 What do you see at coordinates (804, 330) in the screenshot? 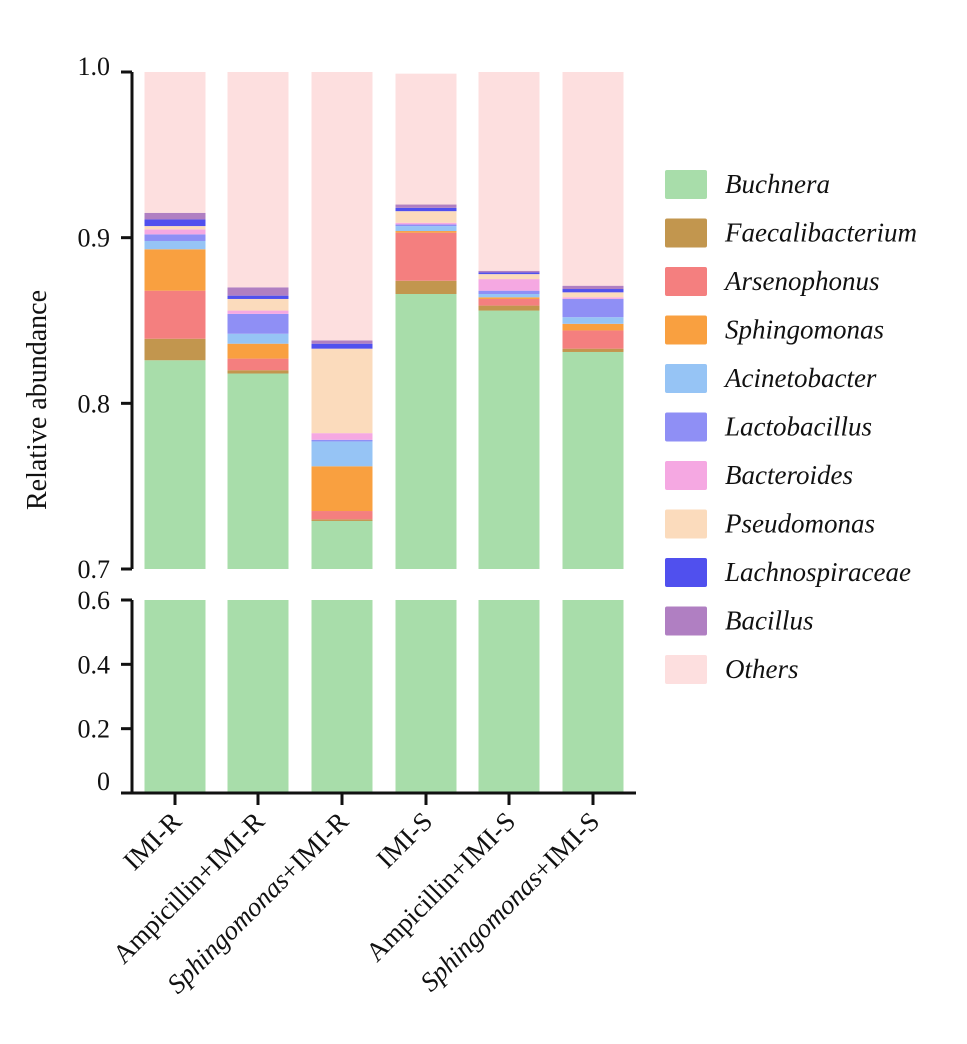
I see `legend-label-sphingomonas: Sphingomonas` at bounding box center [804, 330].